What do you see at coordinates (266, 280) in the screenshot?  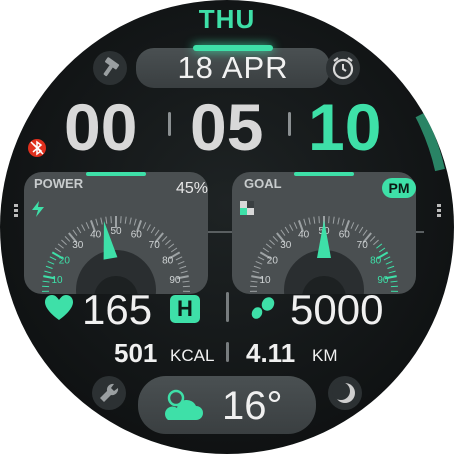 I see `goal-scale-label: 10` at bounding box center [266, 280].